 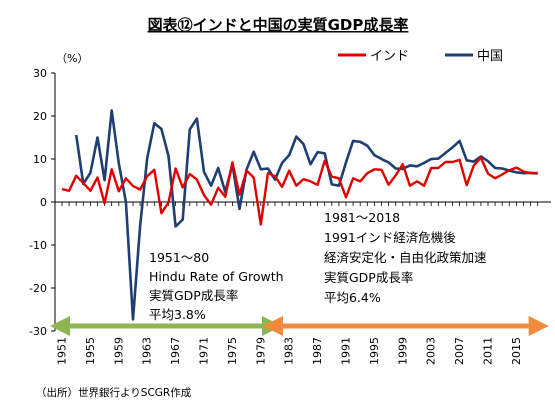 I want to click on x-tick-label: 1975, so click(x=232, y=351).